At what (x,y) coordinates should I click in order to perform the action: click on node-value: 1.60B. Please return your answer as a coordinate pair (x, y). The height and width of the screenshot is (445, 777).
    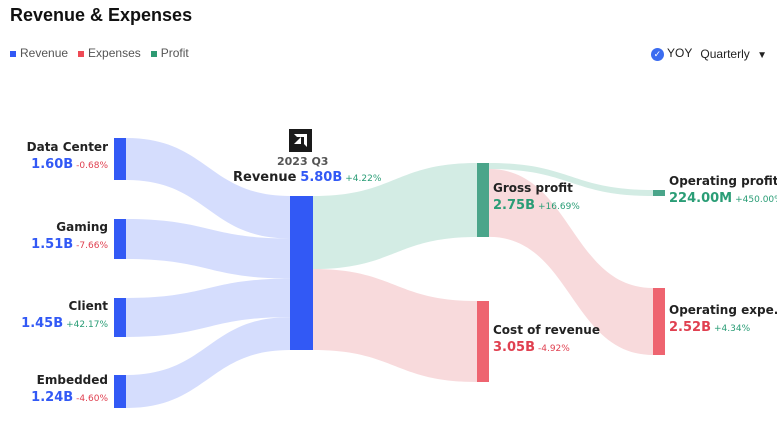
    Looking at the image, I should click on (52, 164).